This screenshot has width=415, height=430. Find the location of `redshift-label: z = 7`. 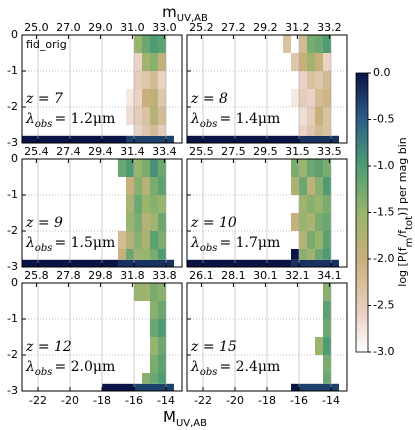

redshift-label: z = 7 is located at coordinates (44, 99).